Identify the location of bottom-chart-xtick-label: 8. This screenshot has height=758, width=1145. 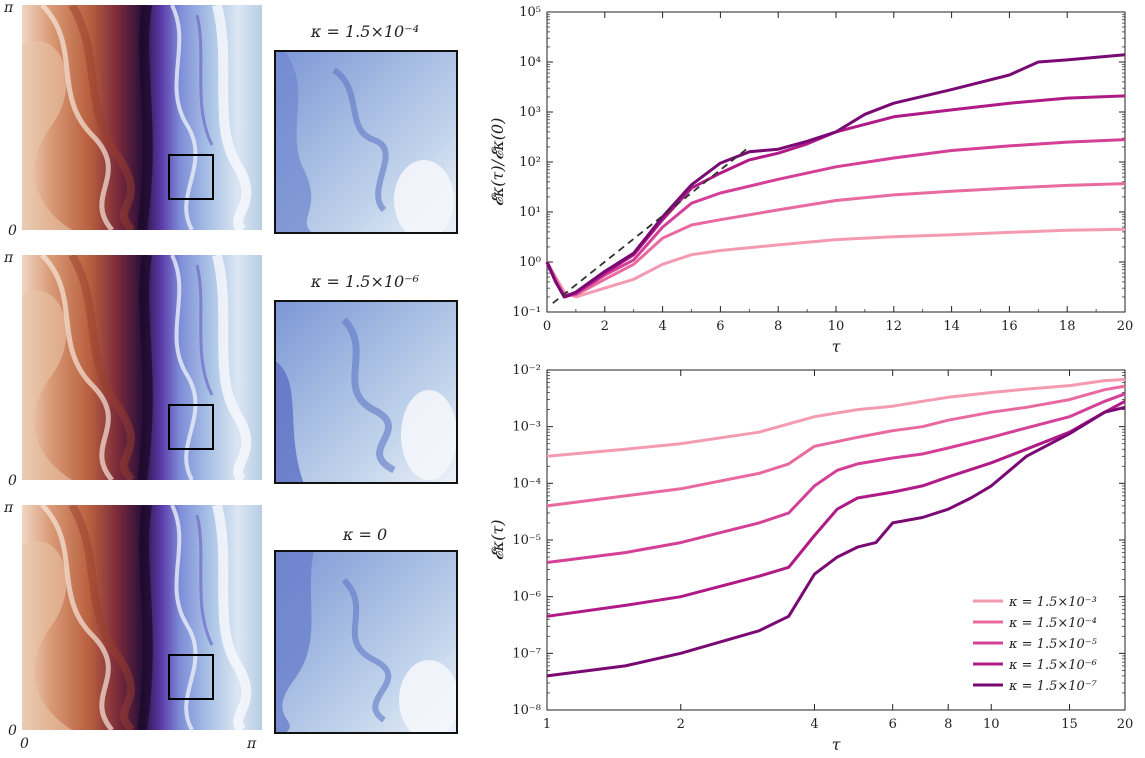
(948, 724).